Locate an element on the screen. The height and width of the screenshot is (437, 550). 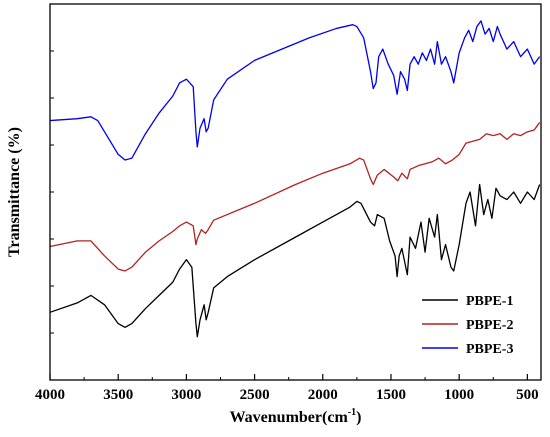
legend-label-pbpe-2: PBPE-2 is located at coordinates (489, 325).